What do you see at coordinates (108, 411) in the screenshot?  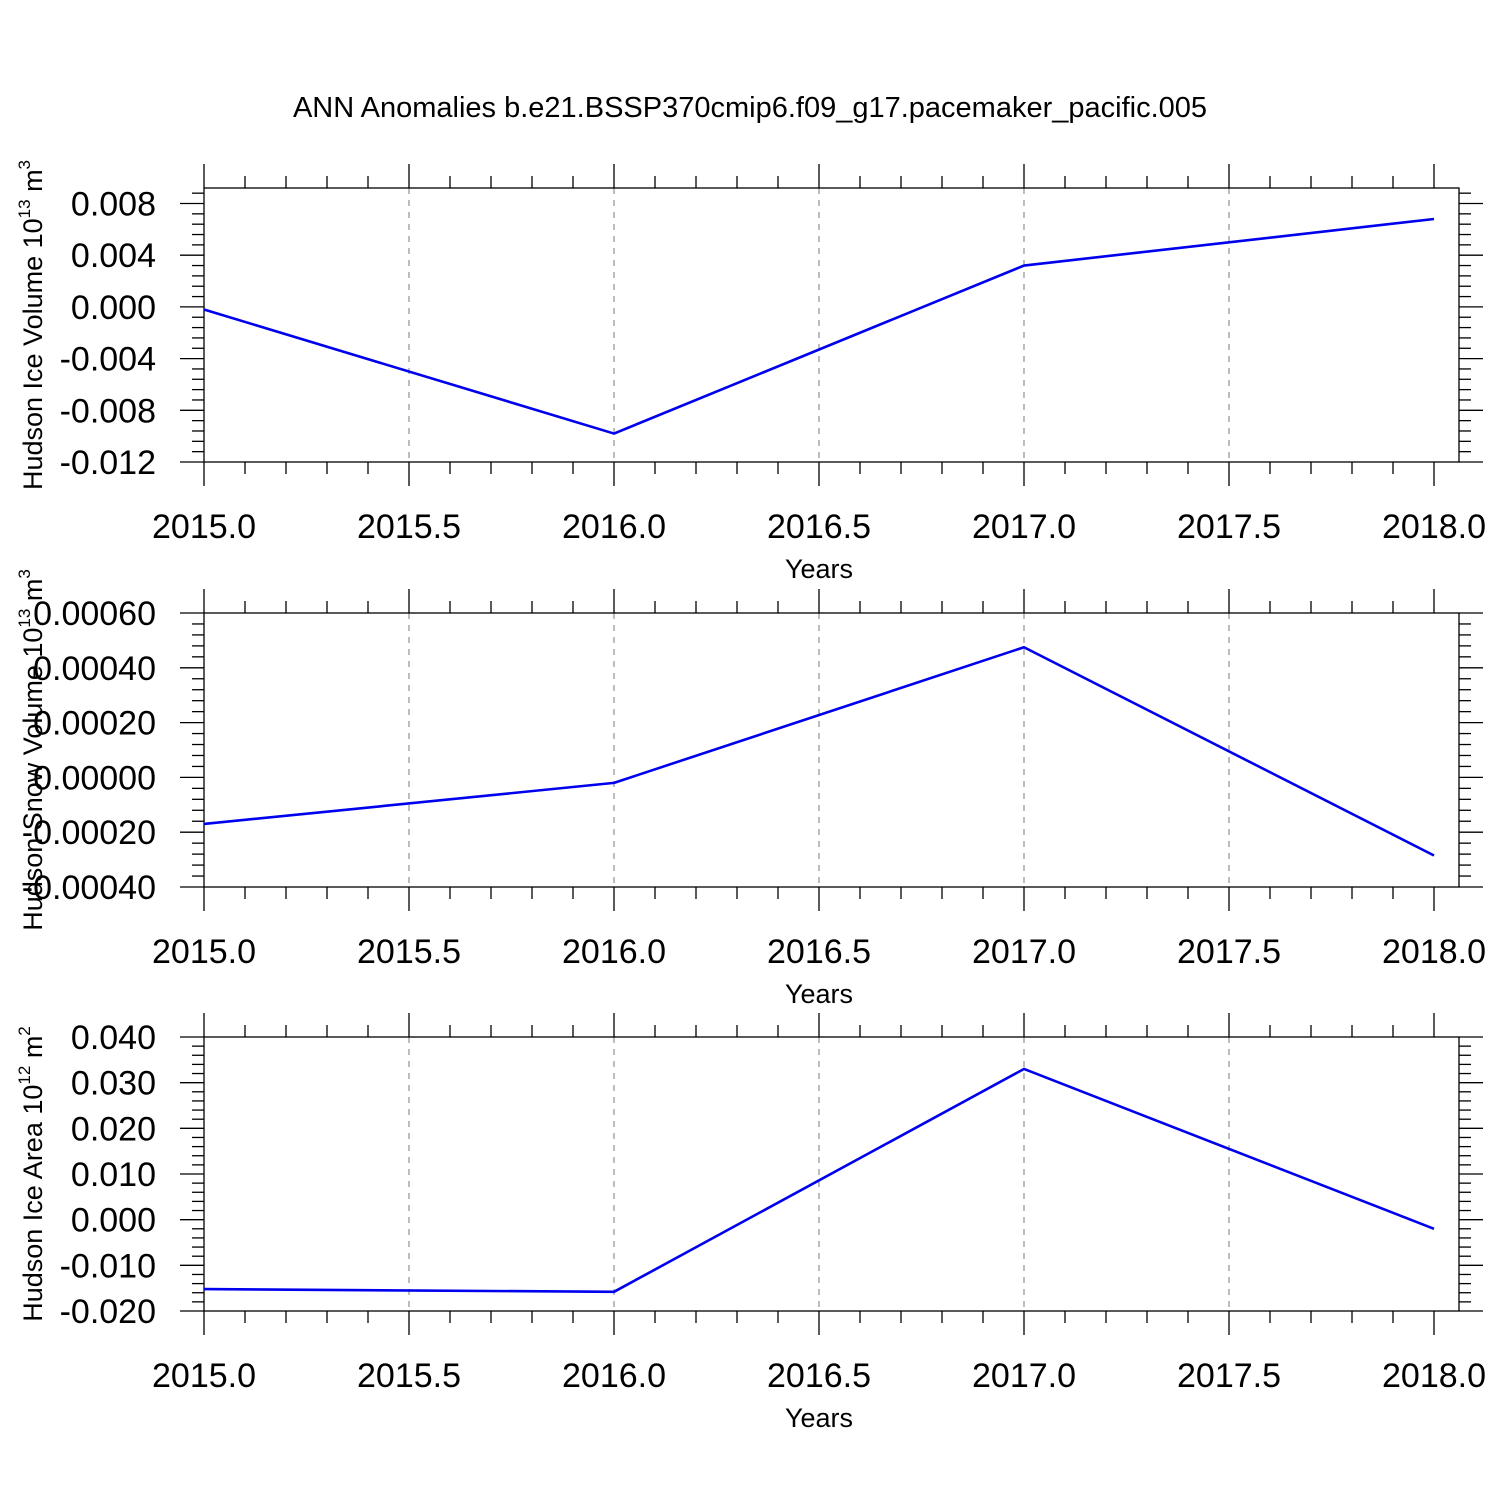 I see `y-tick-label: -0.008` at bounding box center [108, 411].